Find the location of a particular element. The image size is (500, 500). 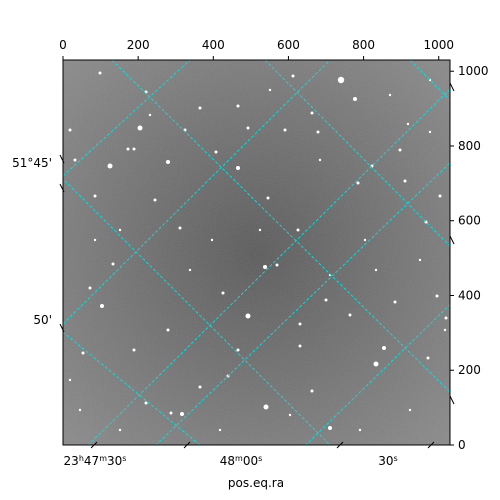

x-axis-title: pos.eq.ra is located at coordinates (256, 483).